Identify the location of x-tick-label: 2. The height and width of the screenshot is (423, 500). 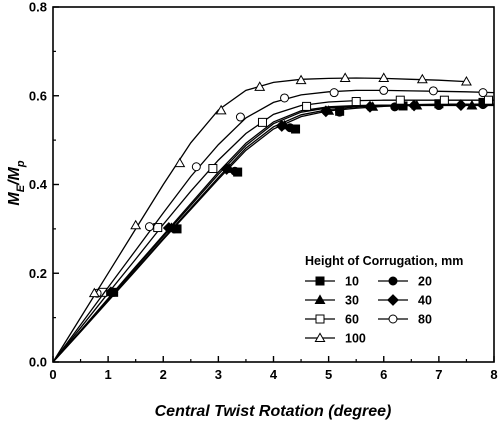
(163, 374).